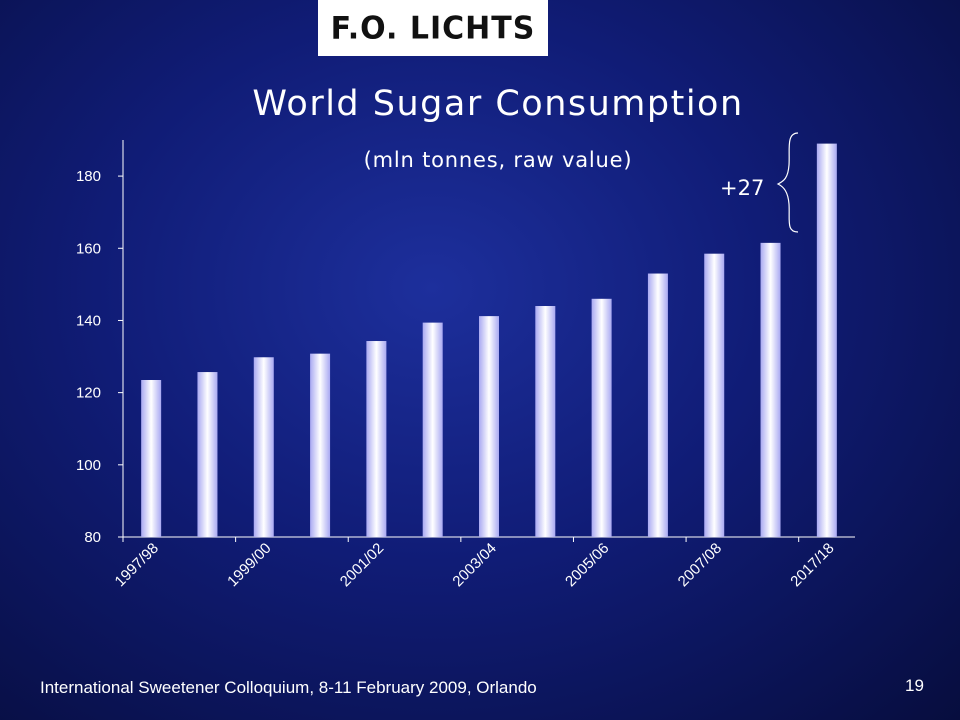  Describe the element at coordinates (92, 537) in the screenshot. I see `y-tick-label: 80` at that location.